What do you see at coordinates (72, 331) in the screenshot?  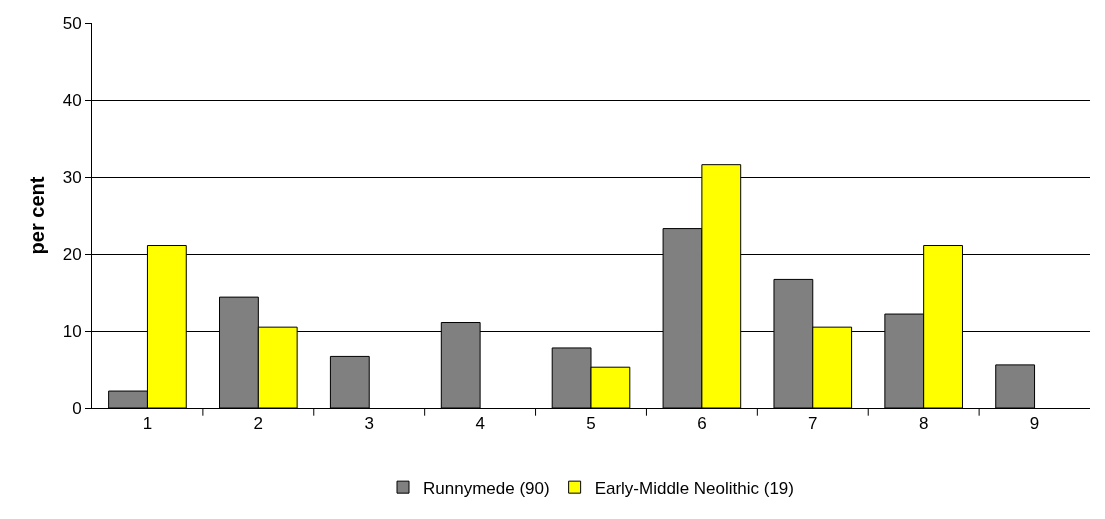 I see `y-tick-label: 10` at bounding box center [72, 331].